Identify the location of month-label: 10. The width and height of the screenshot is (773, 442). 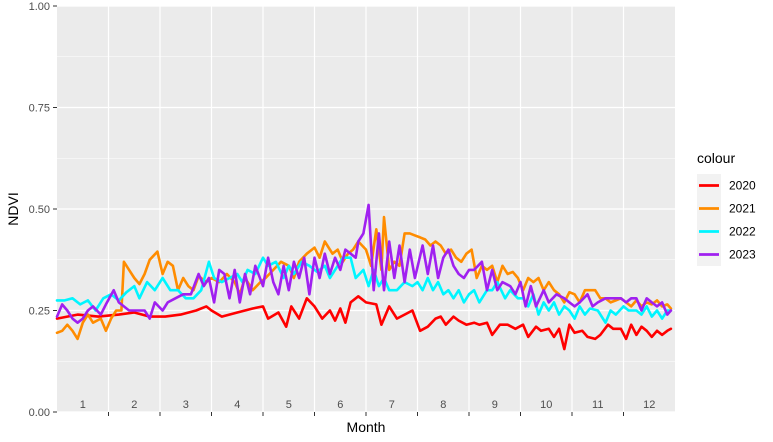
(546, 405).